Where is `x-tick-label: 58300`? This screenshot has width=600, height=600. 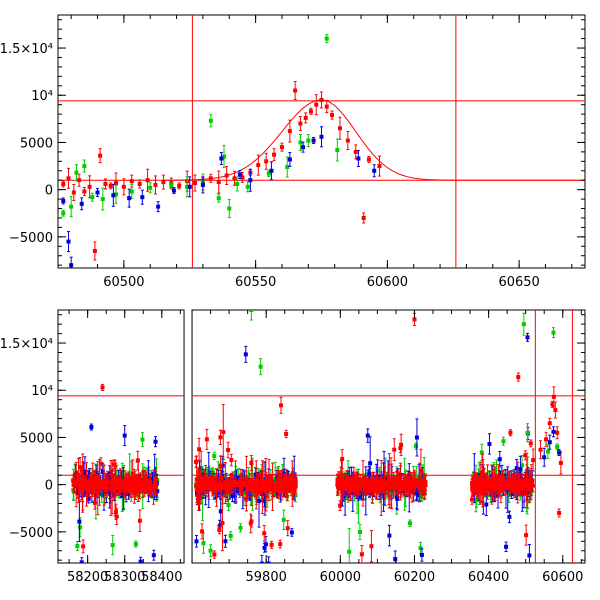
x-tick-label: 58300 is located at coordinates (124, 577).